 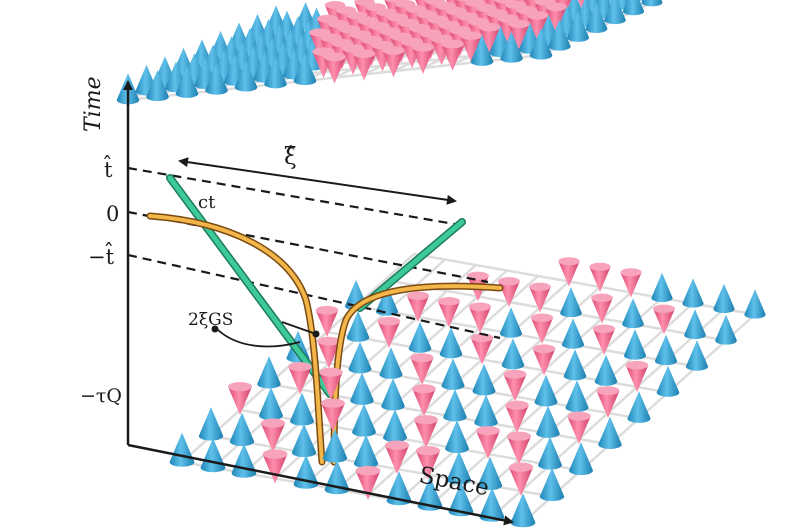 What do you see at coordinates (259, 338) in the screenshot?
I see `ground-state-arc` at bounding box center [259, 338].